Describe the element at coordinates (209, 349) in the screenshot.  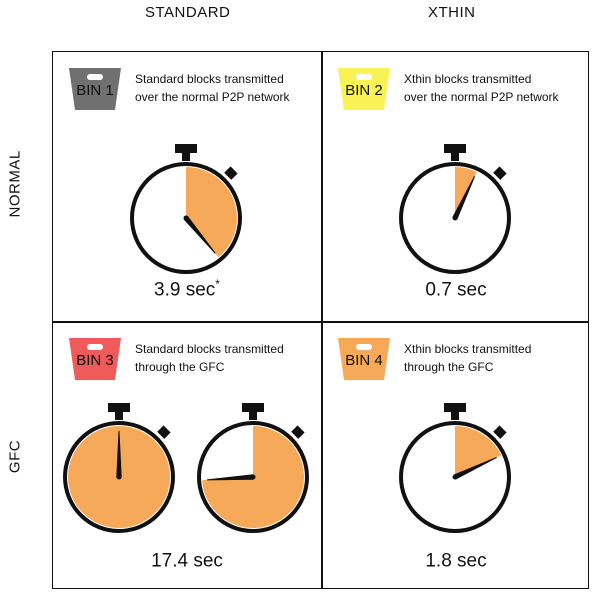
I see `bin-3-description-line1: Standard blocks transmitted` at that location.